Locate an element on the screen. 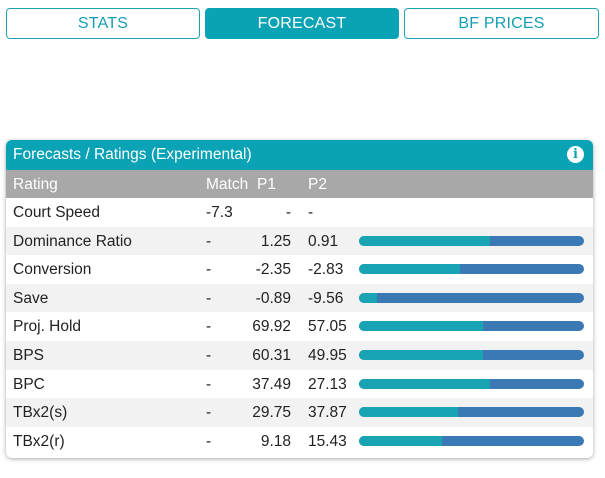 The image size is (605, 478). column-header-rating: Rating is located at coordinates (35, 184).